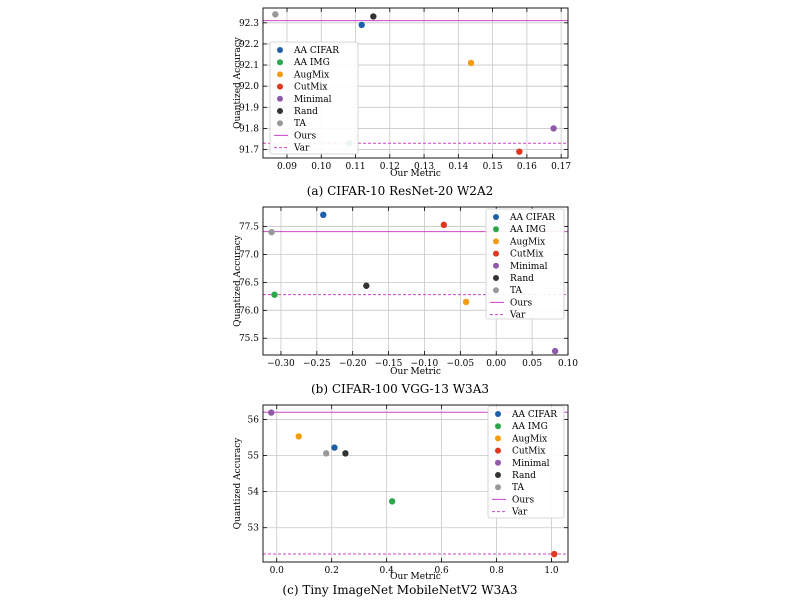 Image resolution: width=800 pixels, height=604 pixels. What do you see at coordinates (249, 151) in the screenshot?
I see `y-tick-label: 91.7` at bounding box center [249, 151].